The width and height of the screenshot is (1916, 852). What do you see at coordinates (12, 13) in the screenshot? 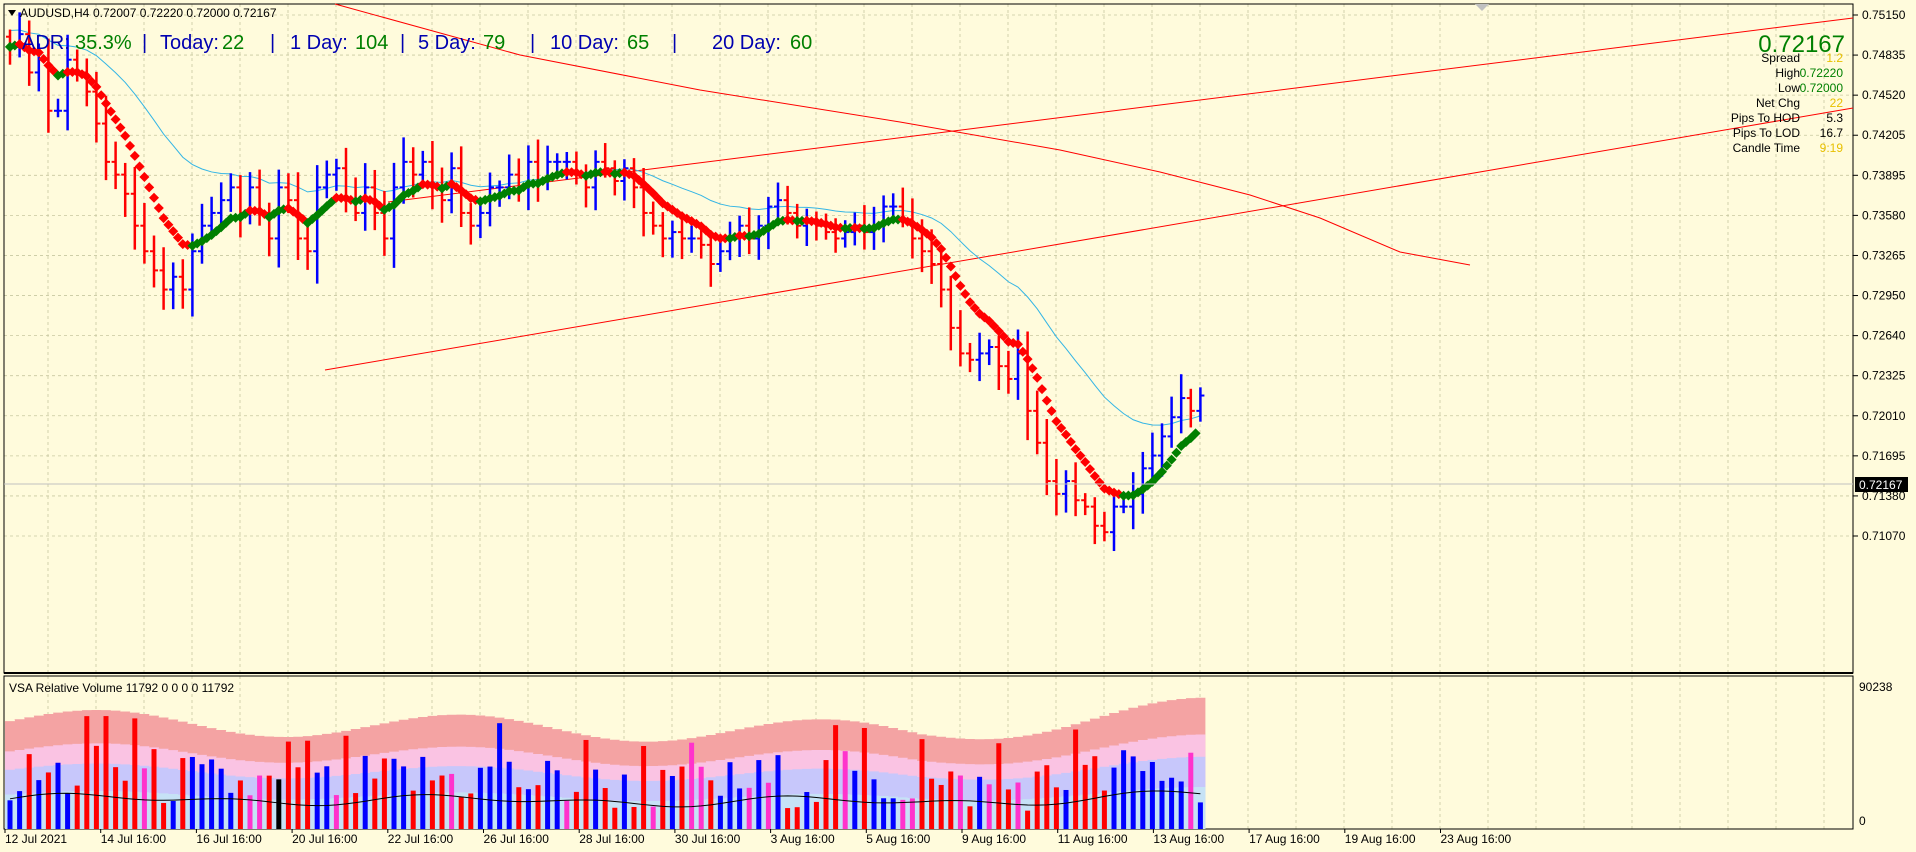
I see `menu-triangle-icon` at bounding box center [12, 13].